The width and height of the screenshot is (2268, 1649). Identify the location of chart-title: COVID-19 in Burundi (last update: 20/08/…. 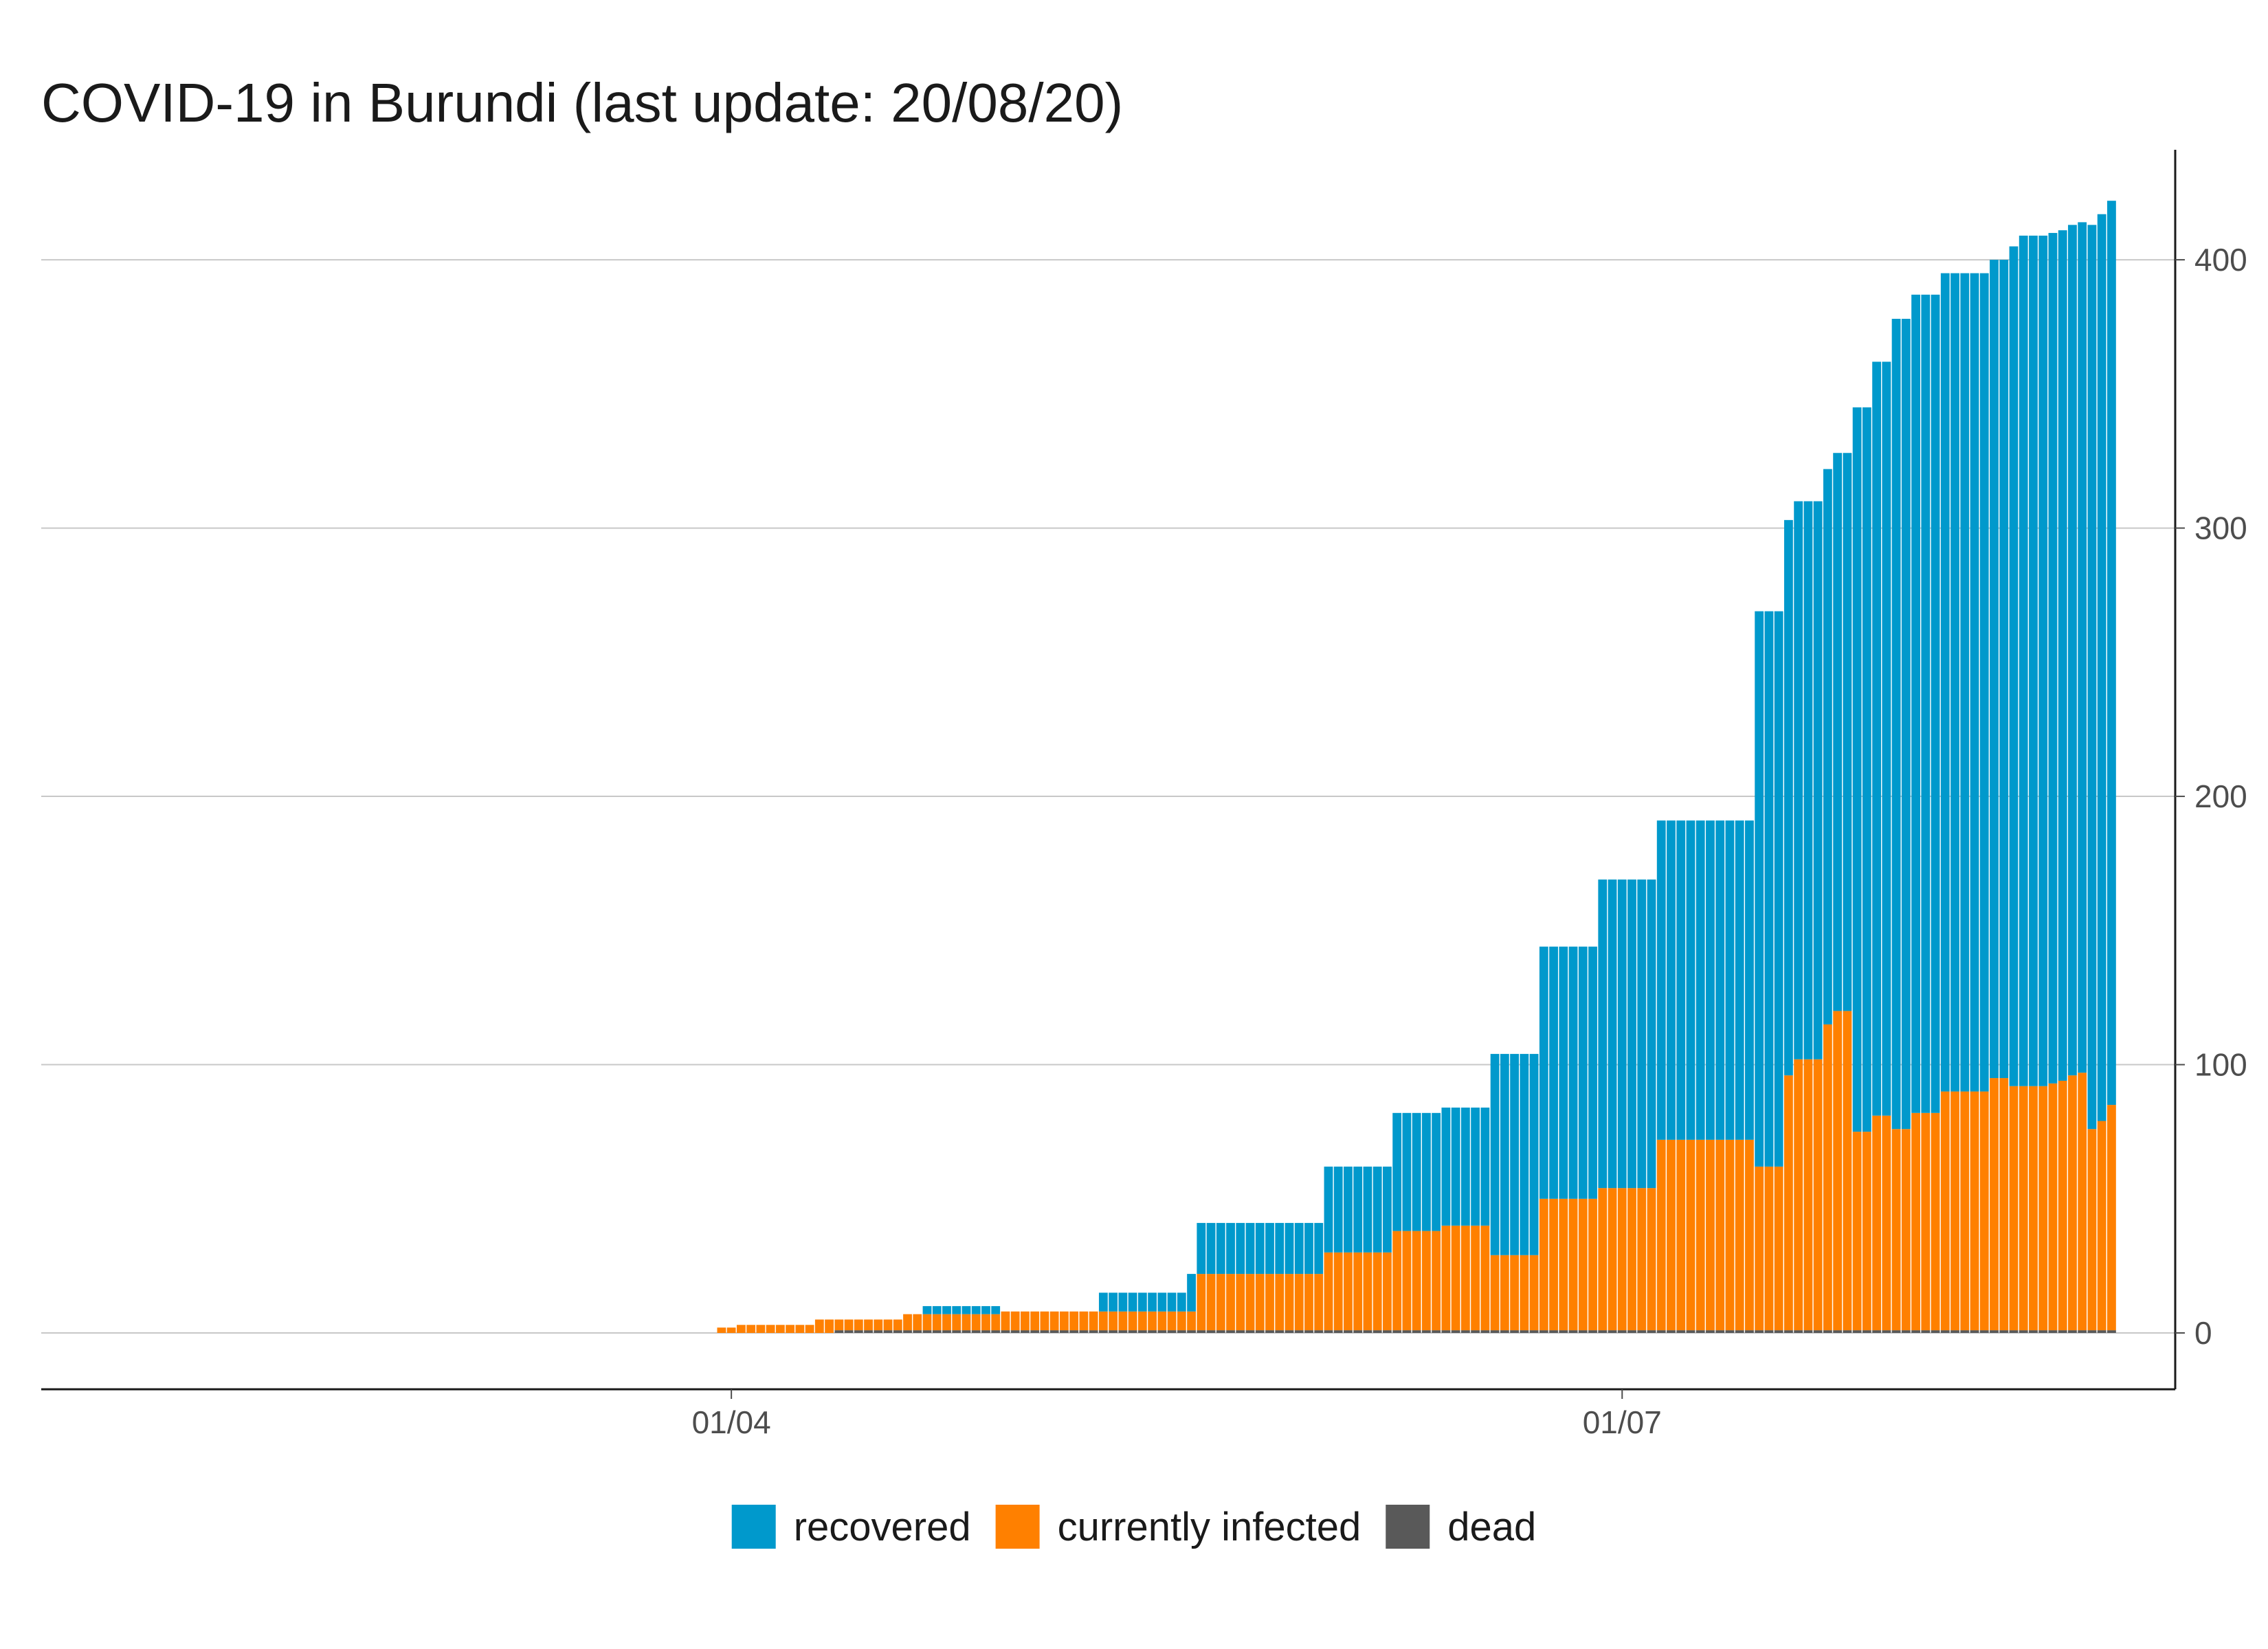
(582, 102).